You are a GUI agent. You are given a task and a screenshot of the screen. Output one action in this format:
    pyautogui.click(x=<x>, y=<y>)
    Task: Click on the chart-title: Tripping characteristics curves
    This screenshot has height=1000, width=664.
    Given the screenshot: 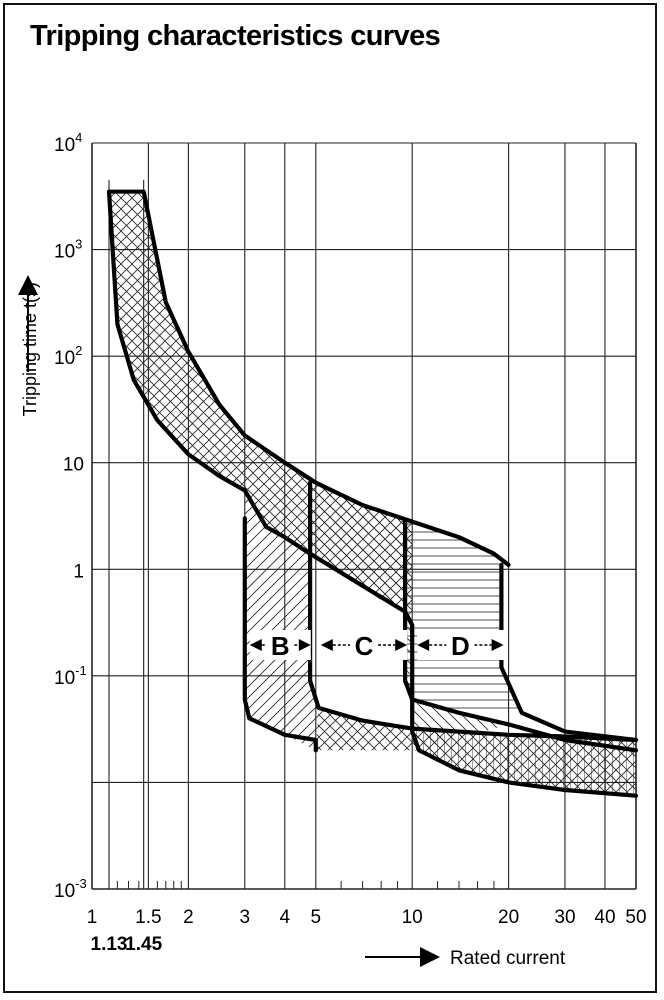 What is the action you would take?
    pyautogui.click(x=235, y=36)
    